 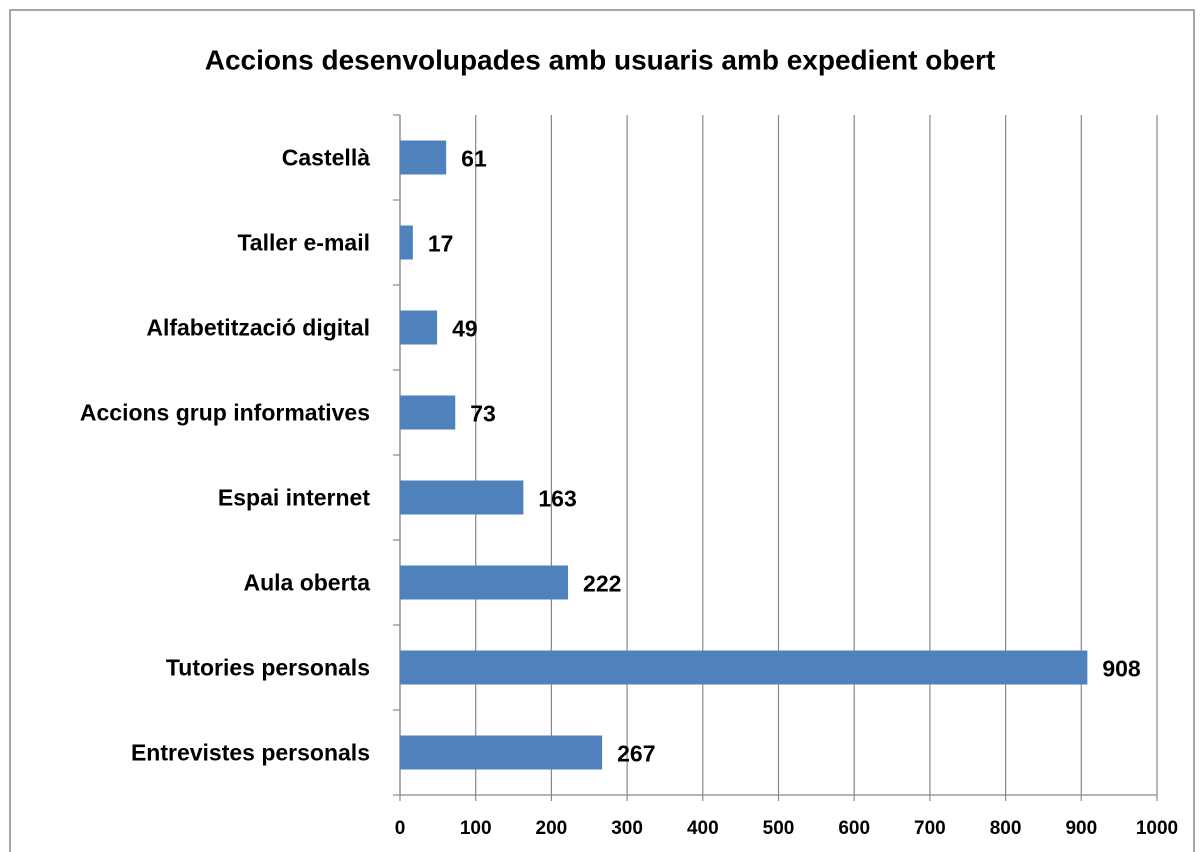 What do you see at coordinates (1157, 828) in the screenshot?
I see `x-tick-label: 1000` at bounding box center [1157, 828].